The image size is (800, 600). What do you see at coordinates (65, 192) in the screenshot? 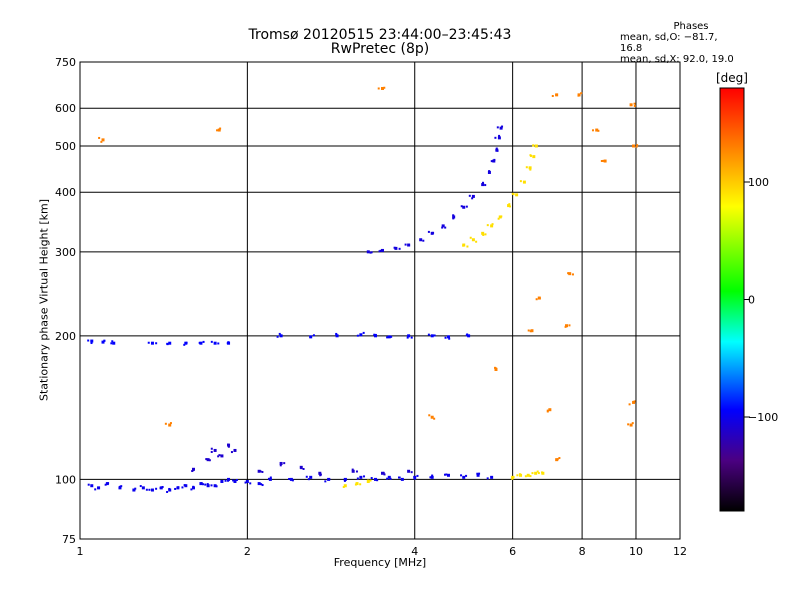
I see `y-tick-label: 400` at bounding box center [65, 192].